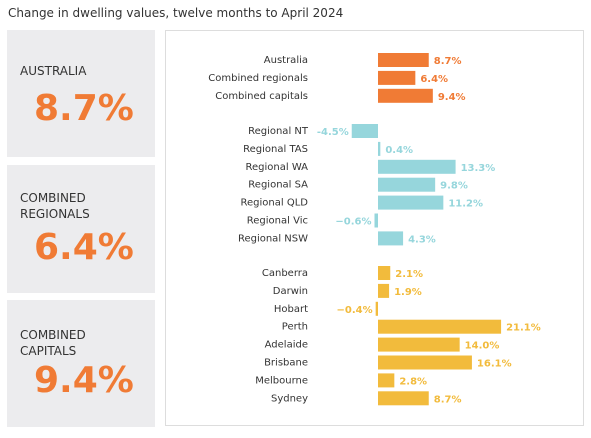  I want to click on panel: AUSTRALIA 8.7%, so click(81, 93).